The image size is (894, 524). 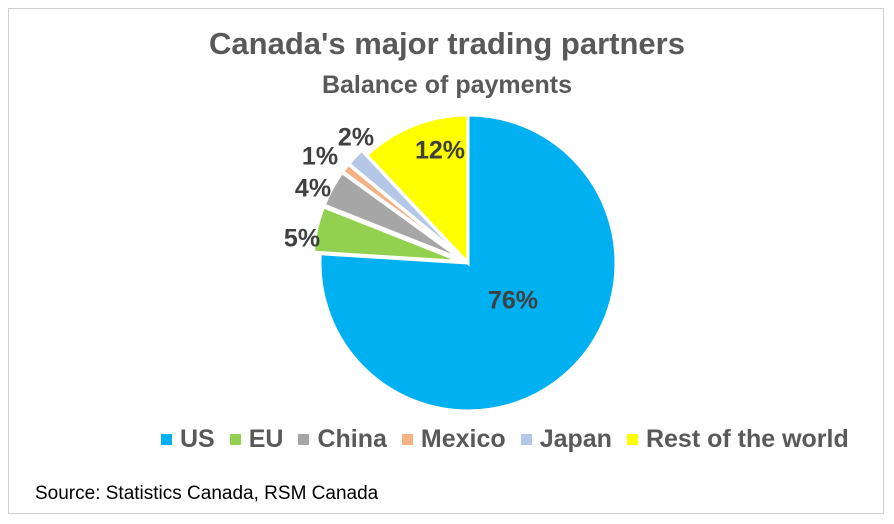 I want to click on legend-label-china: China, so click(x=352, y=439).